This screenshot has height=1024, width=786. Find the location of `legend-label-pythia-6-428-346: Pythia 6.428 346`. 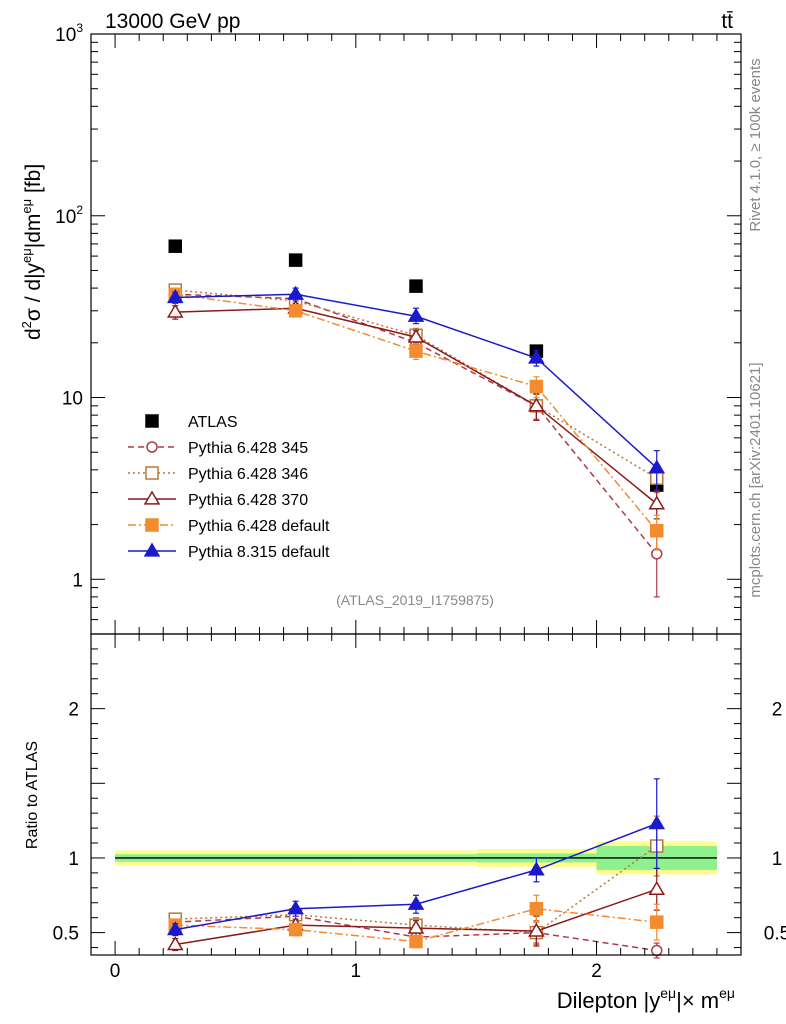

legend-label-pythia-6-428-346: Pythia 6.428 346 is located at coordinates (248, 474).